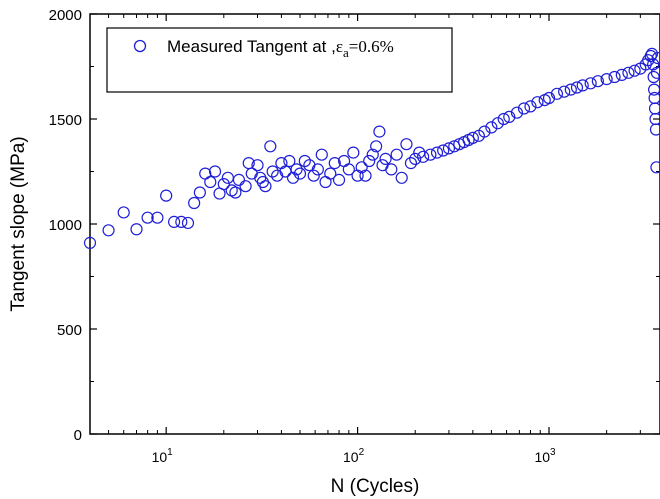  What do you see at coordinates (354, 456) in the screenshot?
I see `x-tick-label: 10²` at bounding box center [354, 456].